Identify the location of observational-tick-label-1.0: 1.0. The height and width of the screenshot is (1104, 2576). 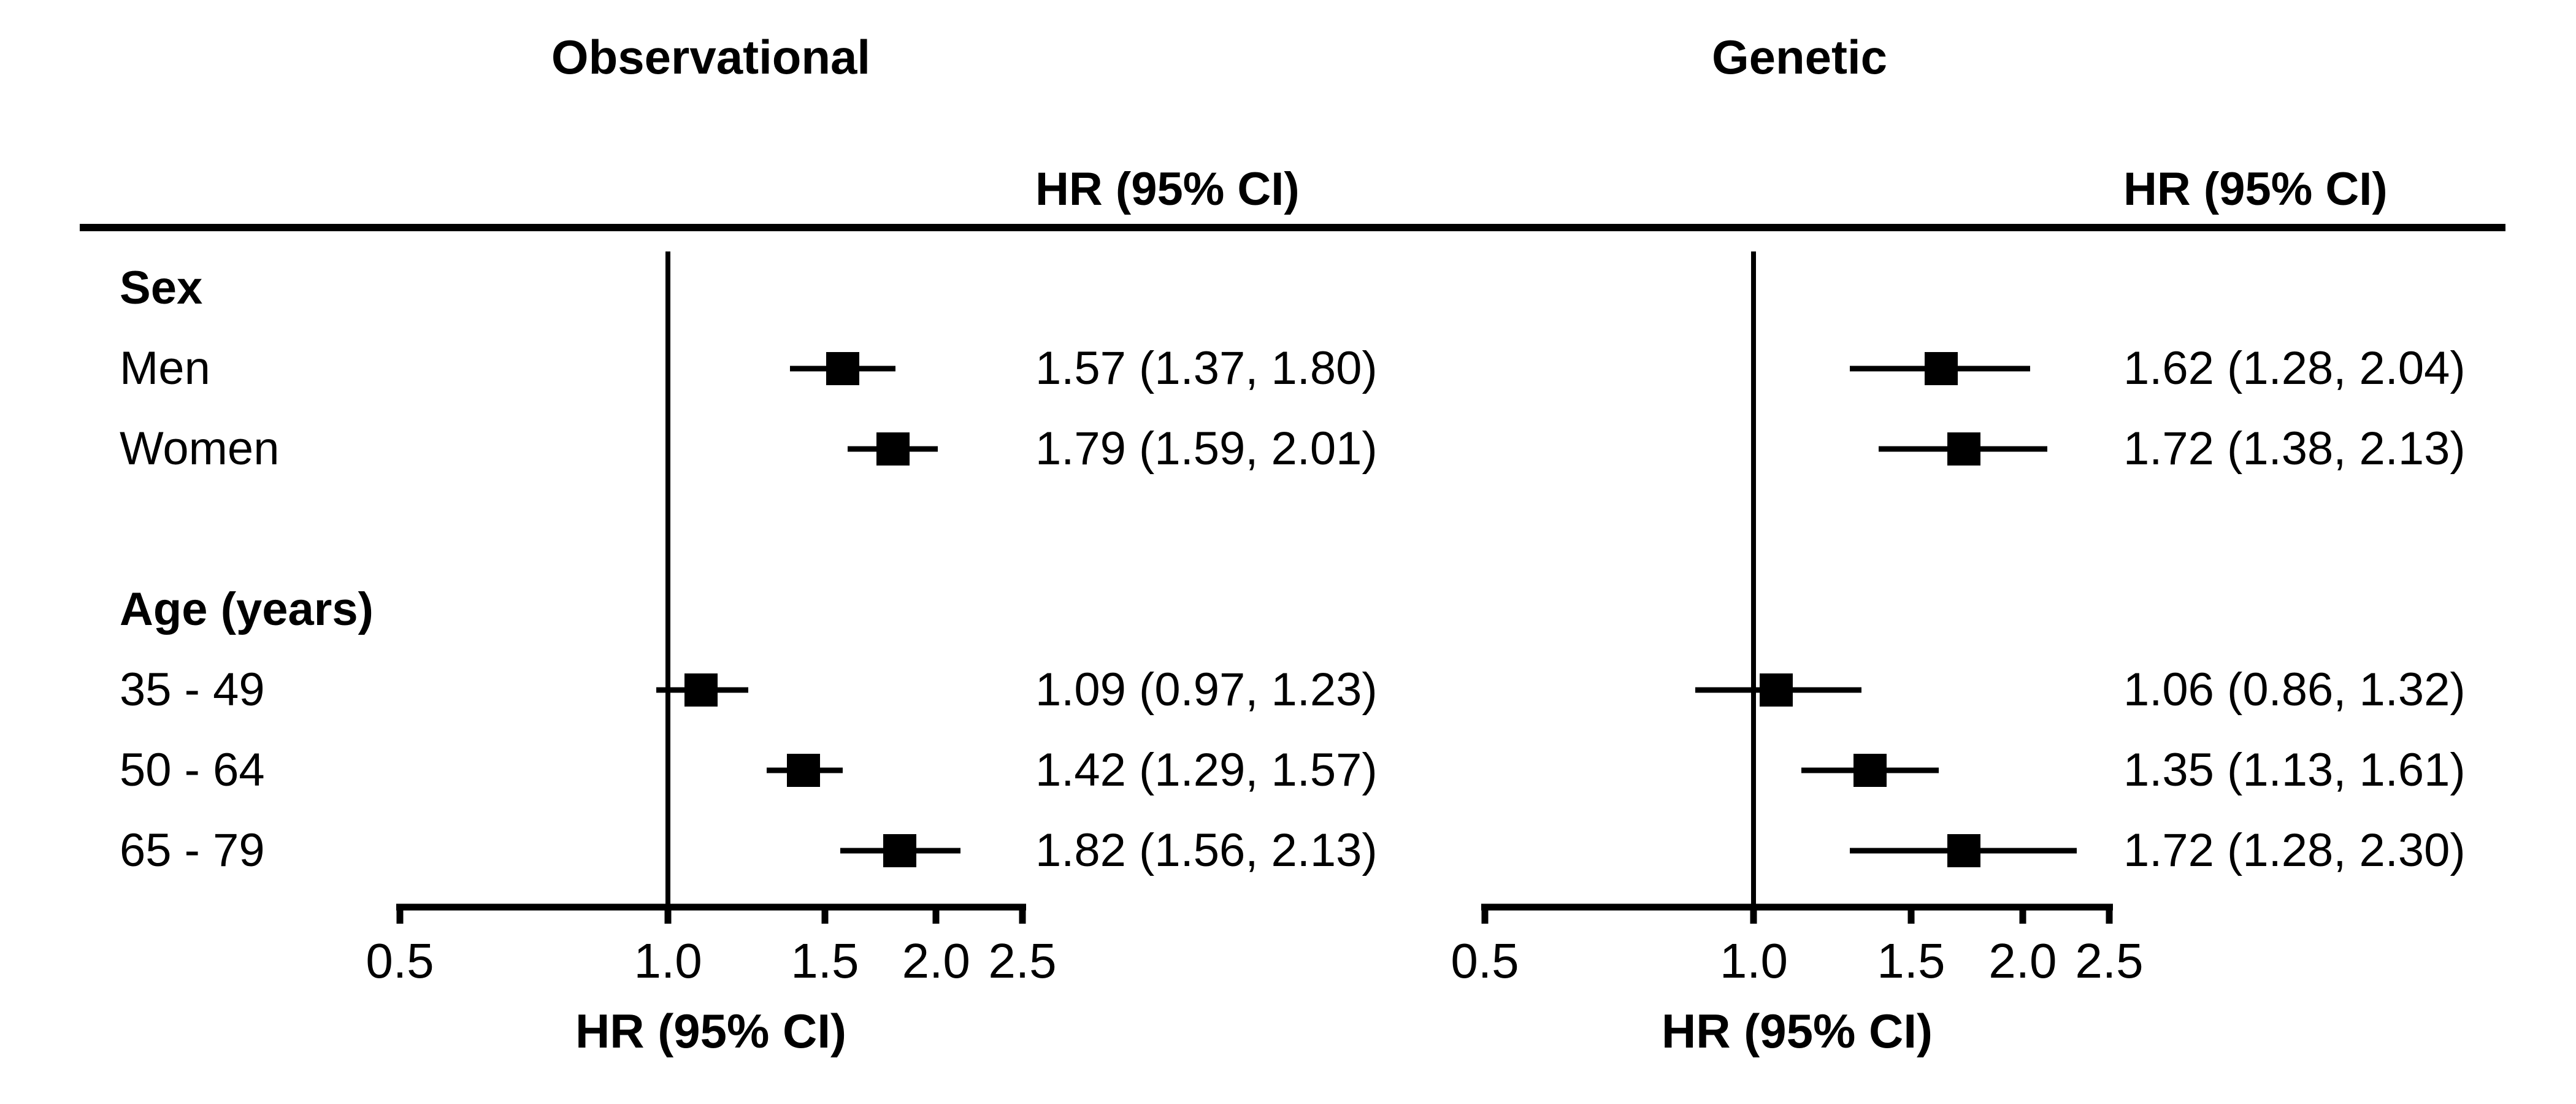
(668, 960).